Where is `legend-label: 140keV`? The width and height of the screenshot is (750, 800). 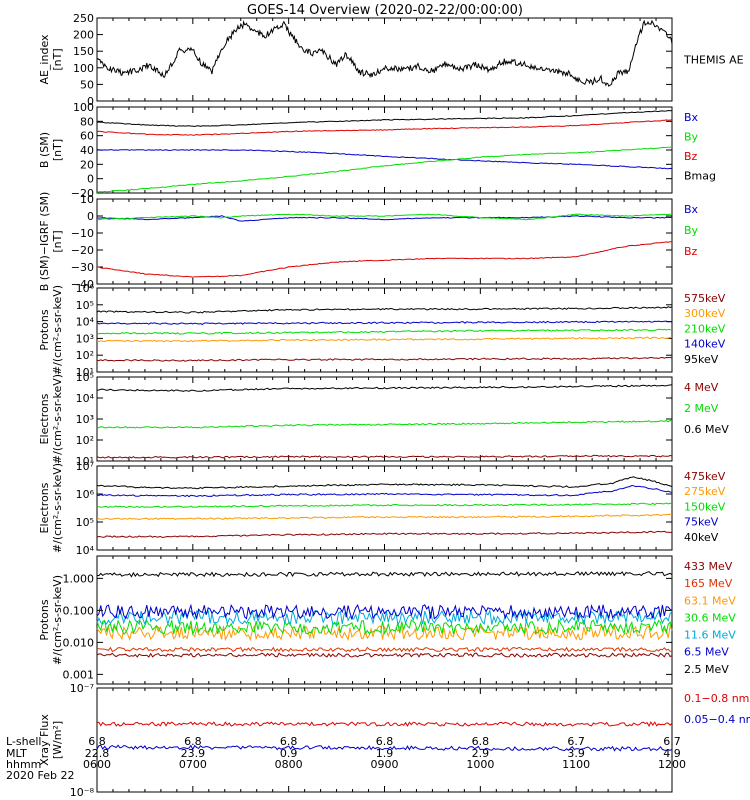 legend-label: 140keV is located at coordinates (705, 344).